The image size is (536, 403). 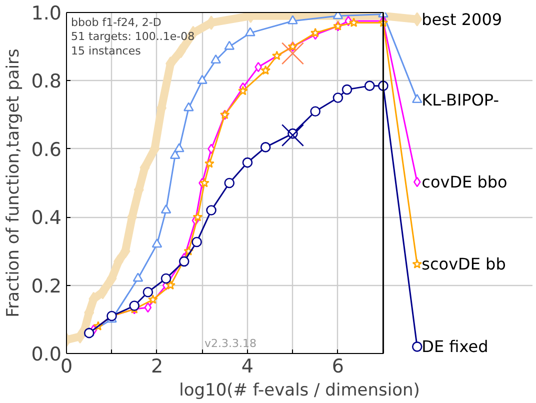 I want to click on y-tick-label: 0.2, so click(x=46, y=286).